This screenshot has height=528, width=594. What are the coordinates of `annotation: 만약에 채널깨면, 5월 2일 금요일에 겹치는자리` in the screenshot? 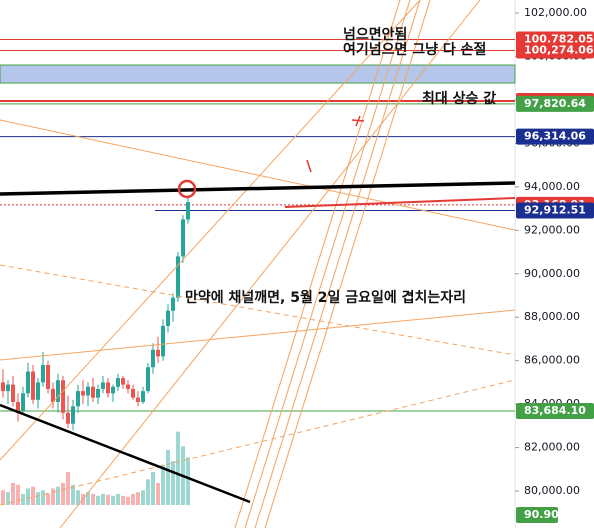 It's located at (325, 297).